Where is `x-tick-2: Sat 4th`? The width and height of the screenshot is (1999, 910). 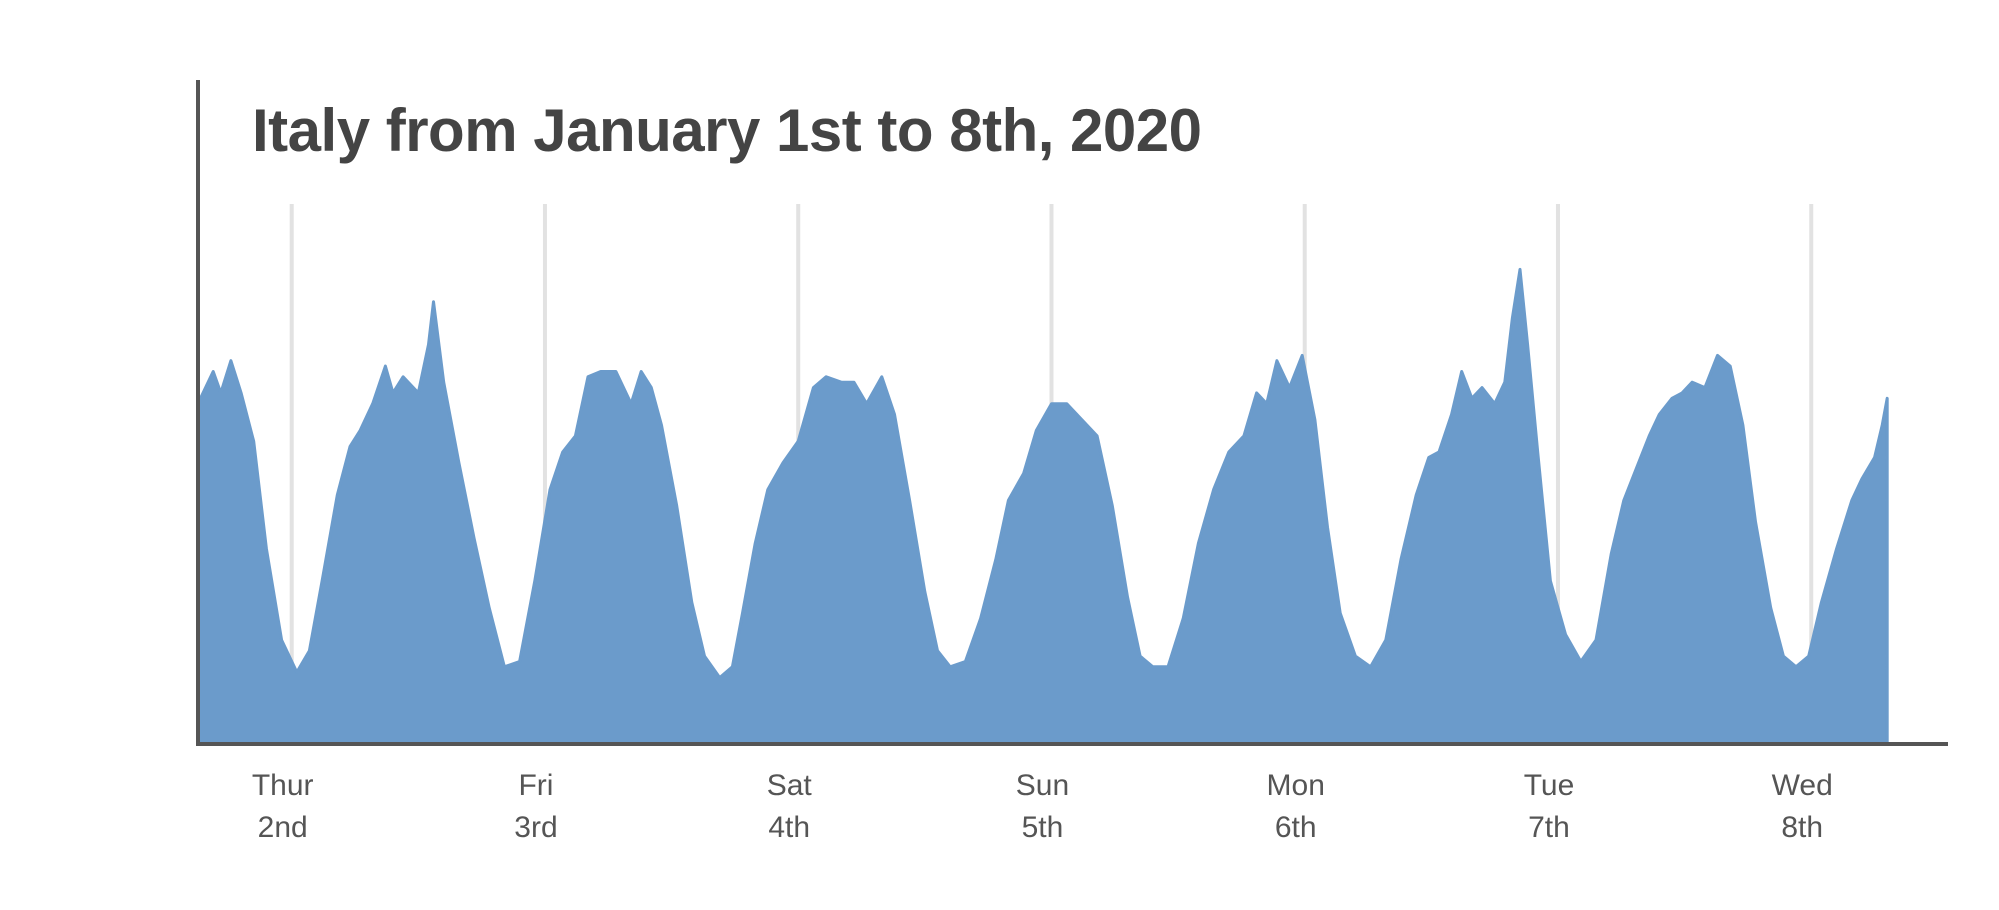
x-tick-2: Sat 4th is located at coordinates (790, 806).